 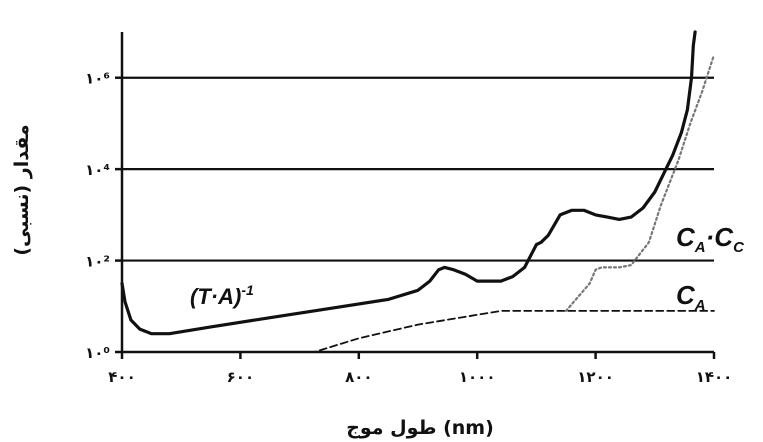 What do you see at coordinates (215, 296) in the screenshot?
I see `series-label-ta-inverse-main: (T·A)` at bounding box center [215, 296].